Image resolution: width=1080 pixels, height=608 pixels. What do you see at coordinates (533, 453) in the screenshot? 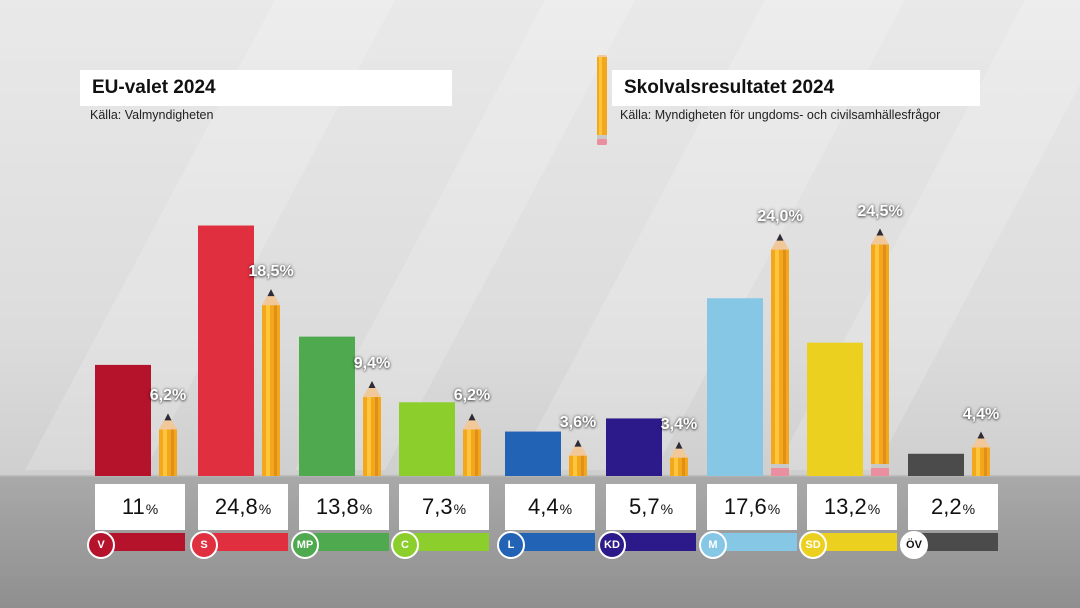
I see `eu-bar-l` at bounding box center [533, 453].